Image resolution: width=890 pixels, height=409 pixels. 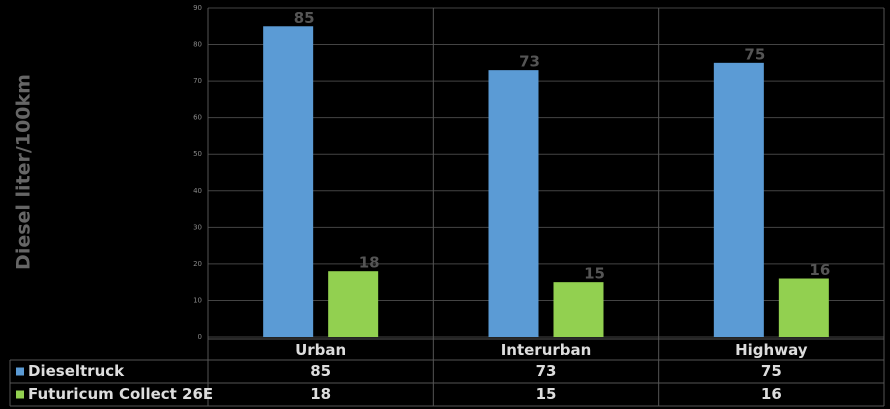 What do you see at coordinates (197, 227) in the screenshot?
I see `y-tick-label: 30` at bounding box center [197, 227].